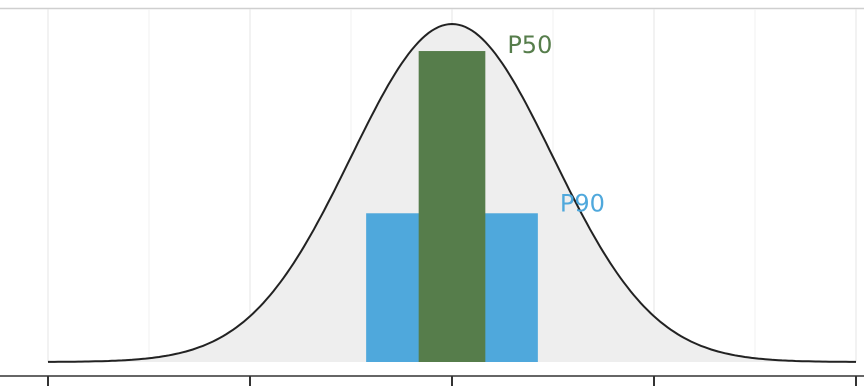  What do you see at coordinates (582, 203) in the screenshot?
I see `series-label-p90: P90` at bounding box center [582, 203].